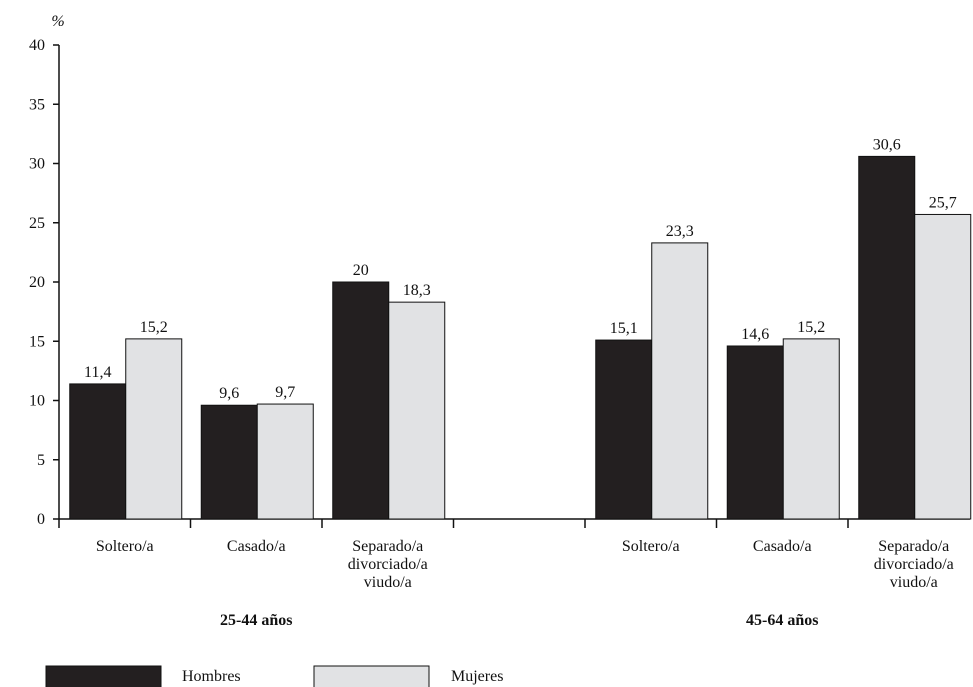 The image size is (973, 687). Describe the element at coordinates (887, 144) in the screenshot. I see `data-label: 30,6` at that location.